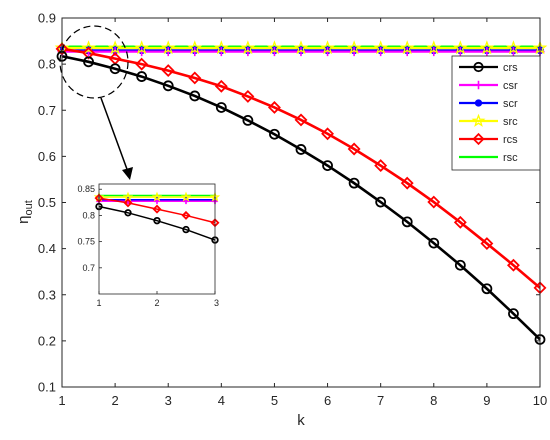  Describe the element at coordinates (510, 158) in the screenshot. I see `legend-label: rsc` at that location.